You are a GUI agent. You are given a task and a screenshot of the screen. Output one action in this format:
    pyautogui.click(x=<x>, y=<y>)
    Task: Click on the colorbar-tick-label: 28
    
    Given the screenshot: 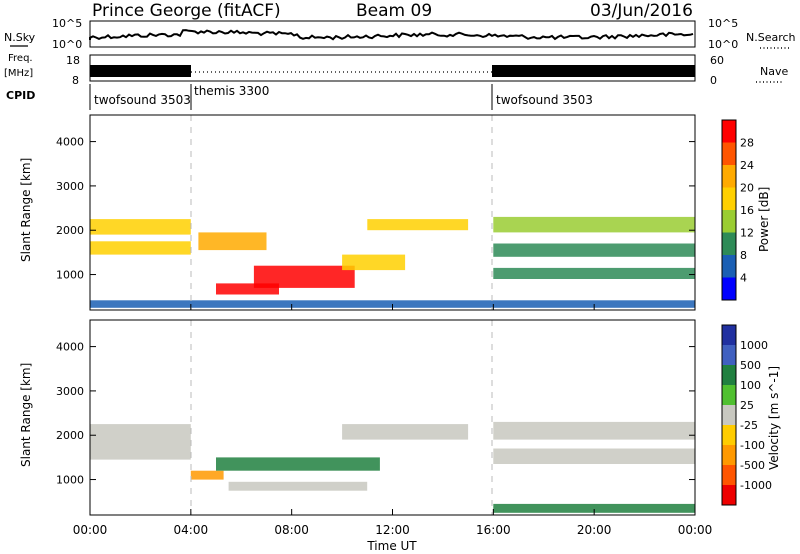 What is the action you would take?
    pyautogui.click(x=747, y=143)
    